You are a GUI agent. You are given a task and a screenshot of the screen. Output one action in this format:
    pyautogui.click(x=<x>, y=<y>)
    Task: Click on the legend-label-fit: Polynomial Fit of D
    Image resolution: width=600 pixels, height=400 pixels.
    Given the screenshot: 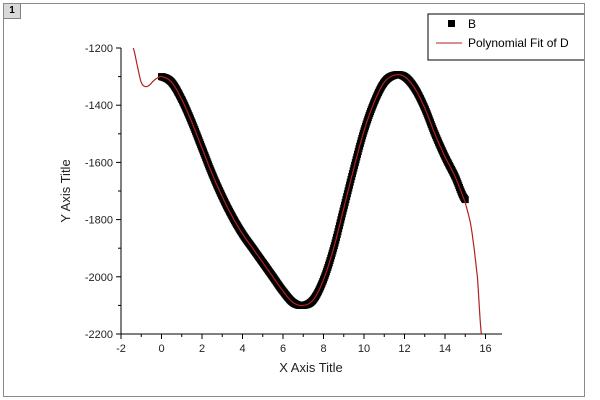 What is the action you would take?
    pyautogui.click(x=518, y=43)
    